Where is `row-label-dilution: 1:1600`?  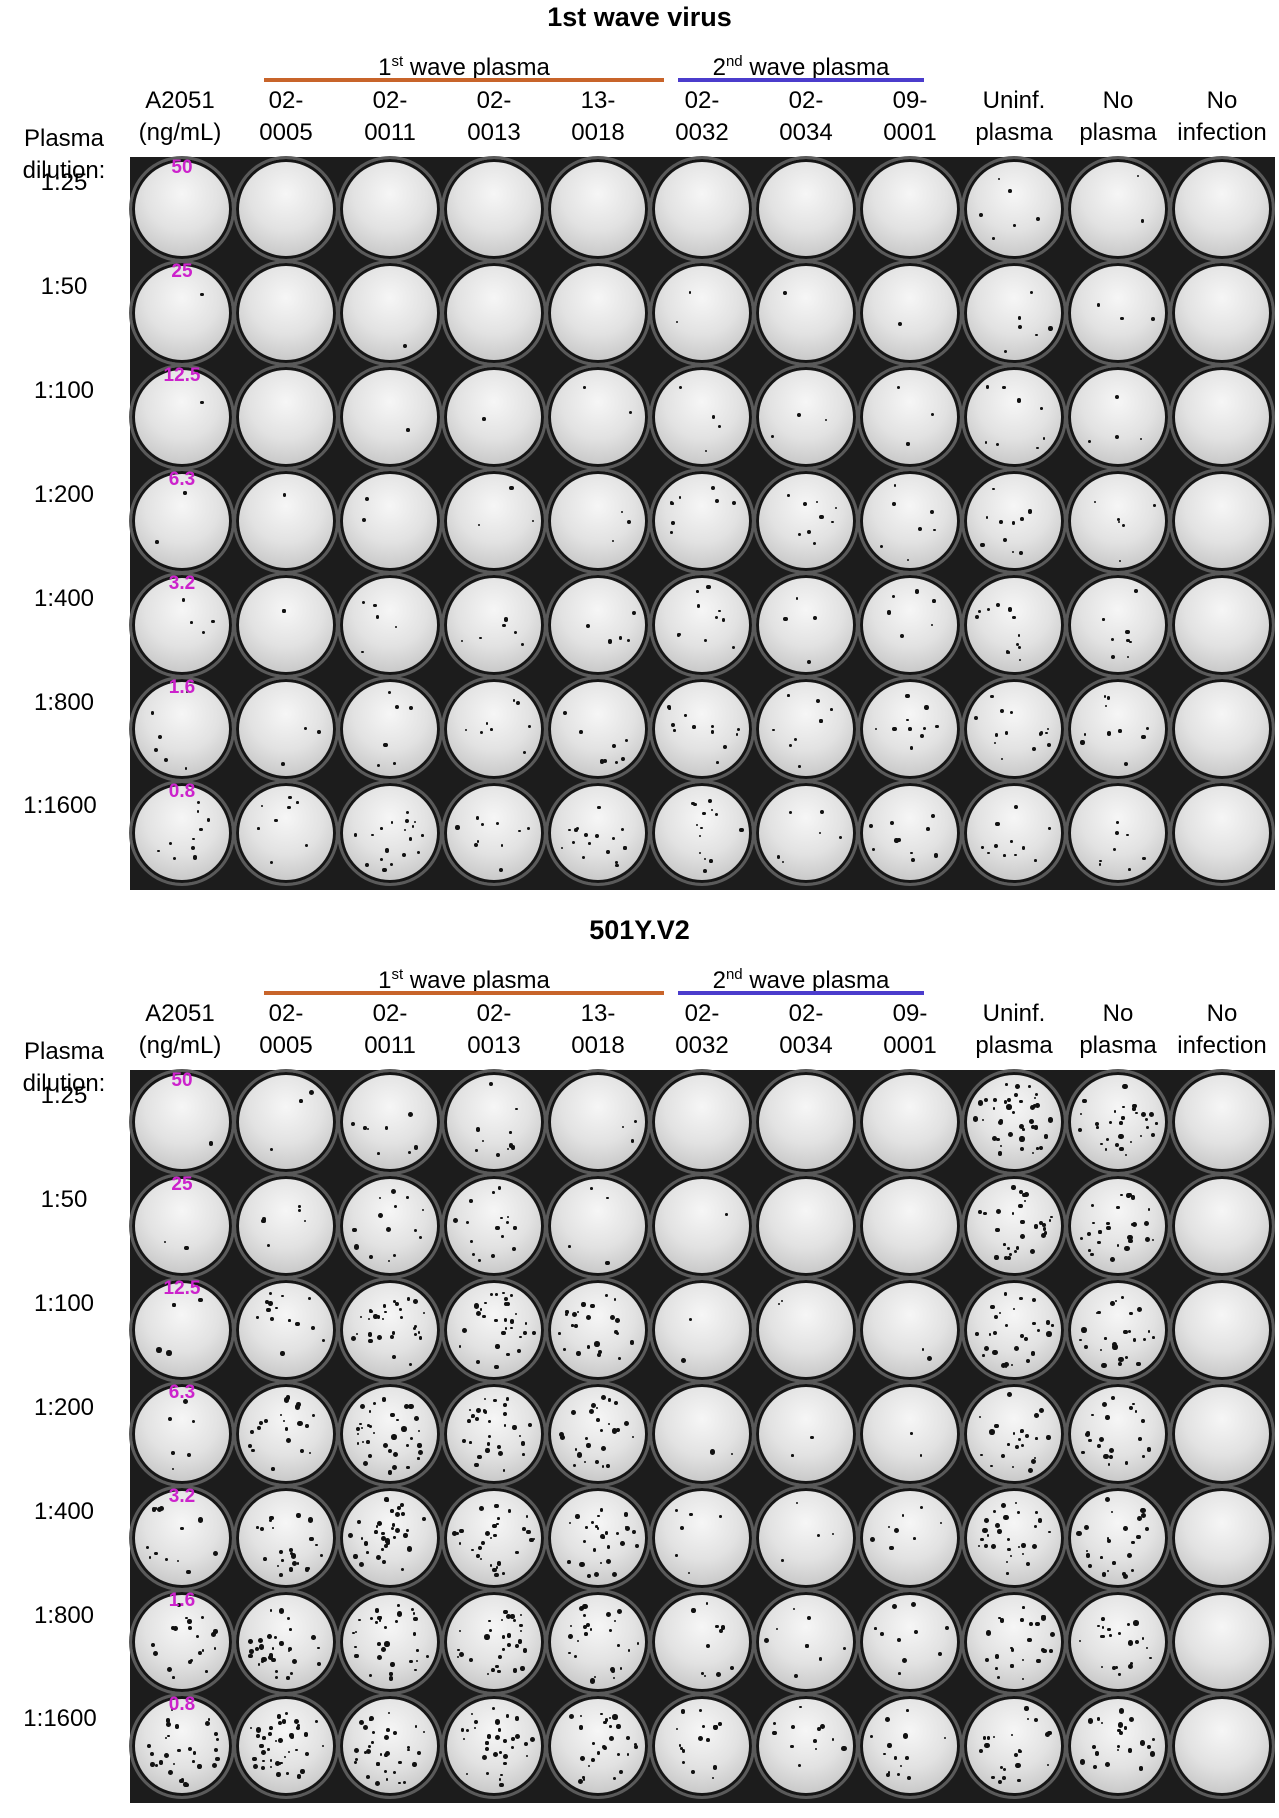
row-label-dilution: 1:1600 is located at coordinates (60, 805).